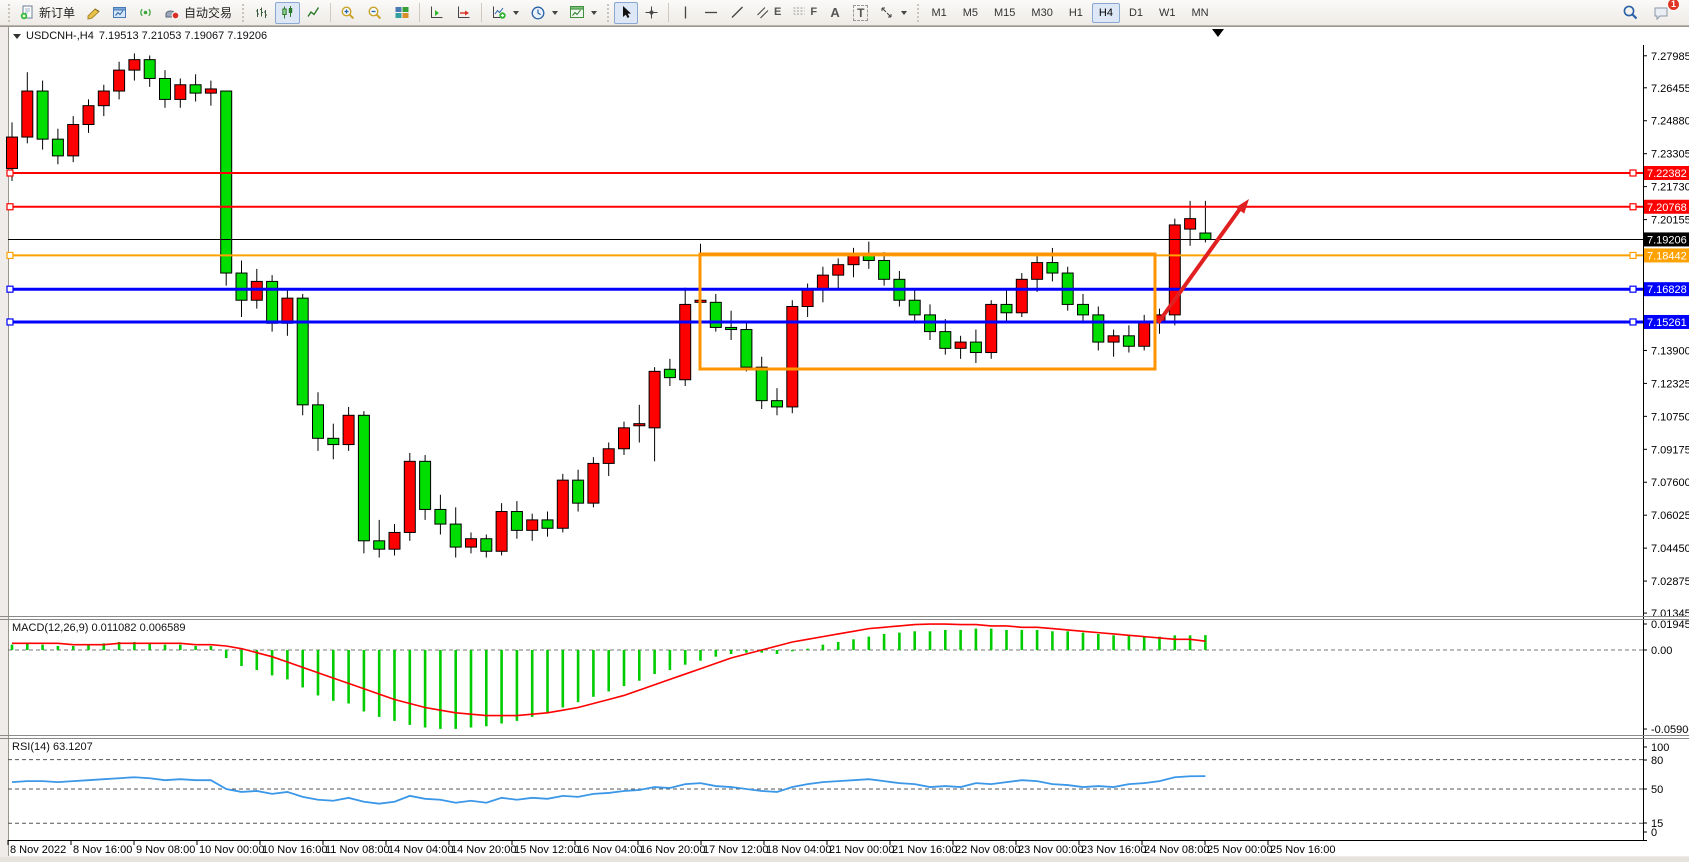 Image resolution: width=1689 pixels, height=862 pixels. What do you see at coordinates (1075, 12) in the screenshot?
I see `timeframe-button-h1: H1` at bounding box center [1075, 12].